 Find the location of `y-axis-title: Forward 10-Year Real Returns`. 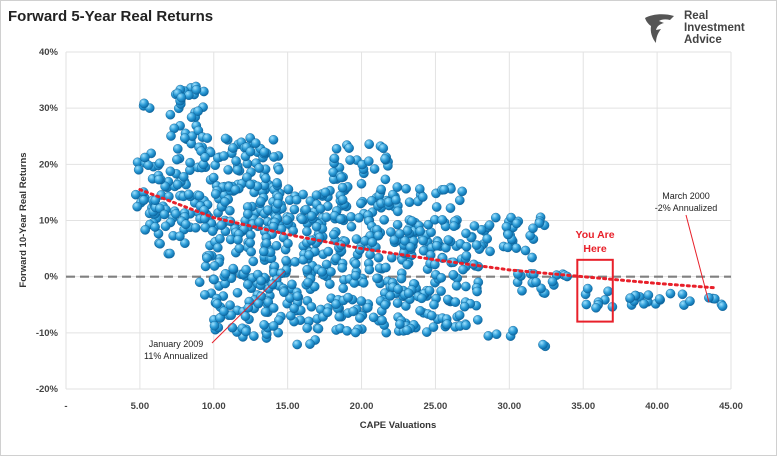

y-axis-title: Forward 10-Year Real Returns is located at coordinates (23, 219).